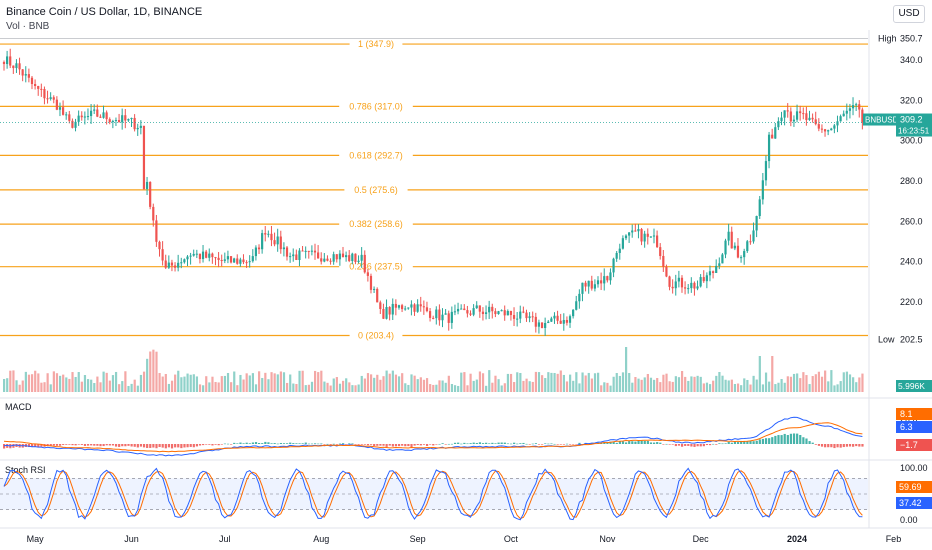 The image size is (932, 550). What do you see at coordinates (911, 339) in the screenshot?
I see `low-value: 202.5` at bounding box center [911, 339].